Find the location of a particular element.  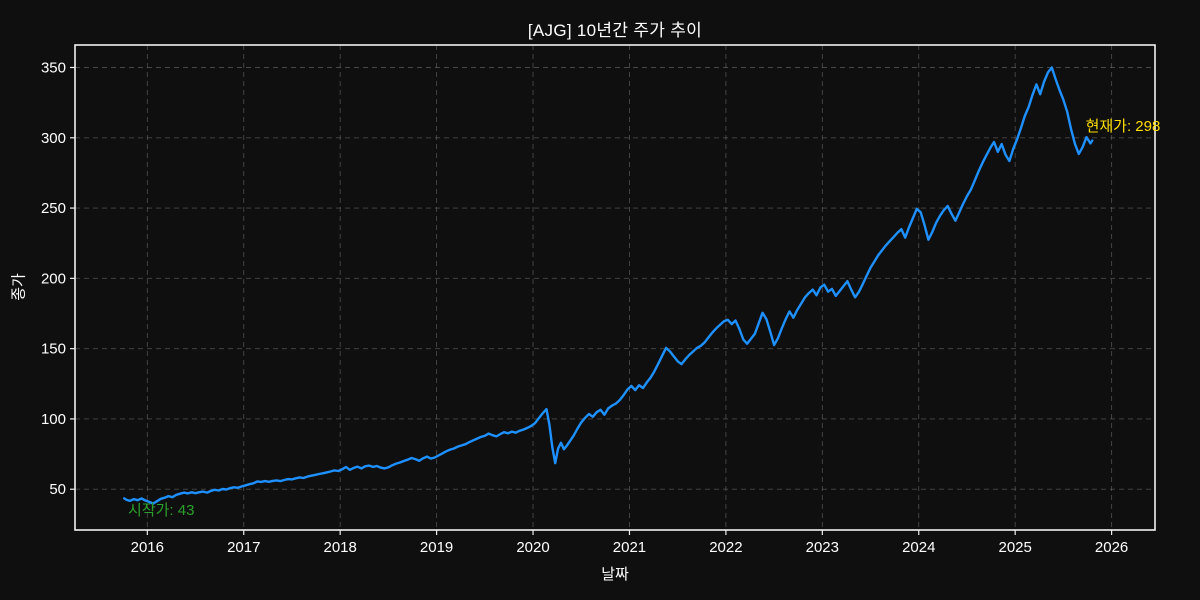

x-tick-label: 2023 is located at coordinates (822, 547).